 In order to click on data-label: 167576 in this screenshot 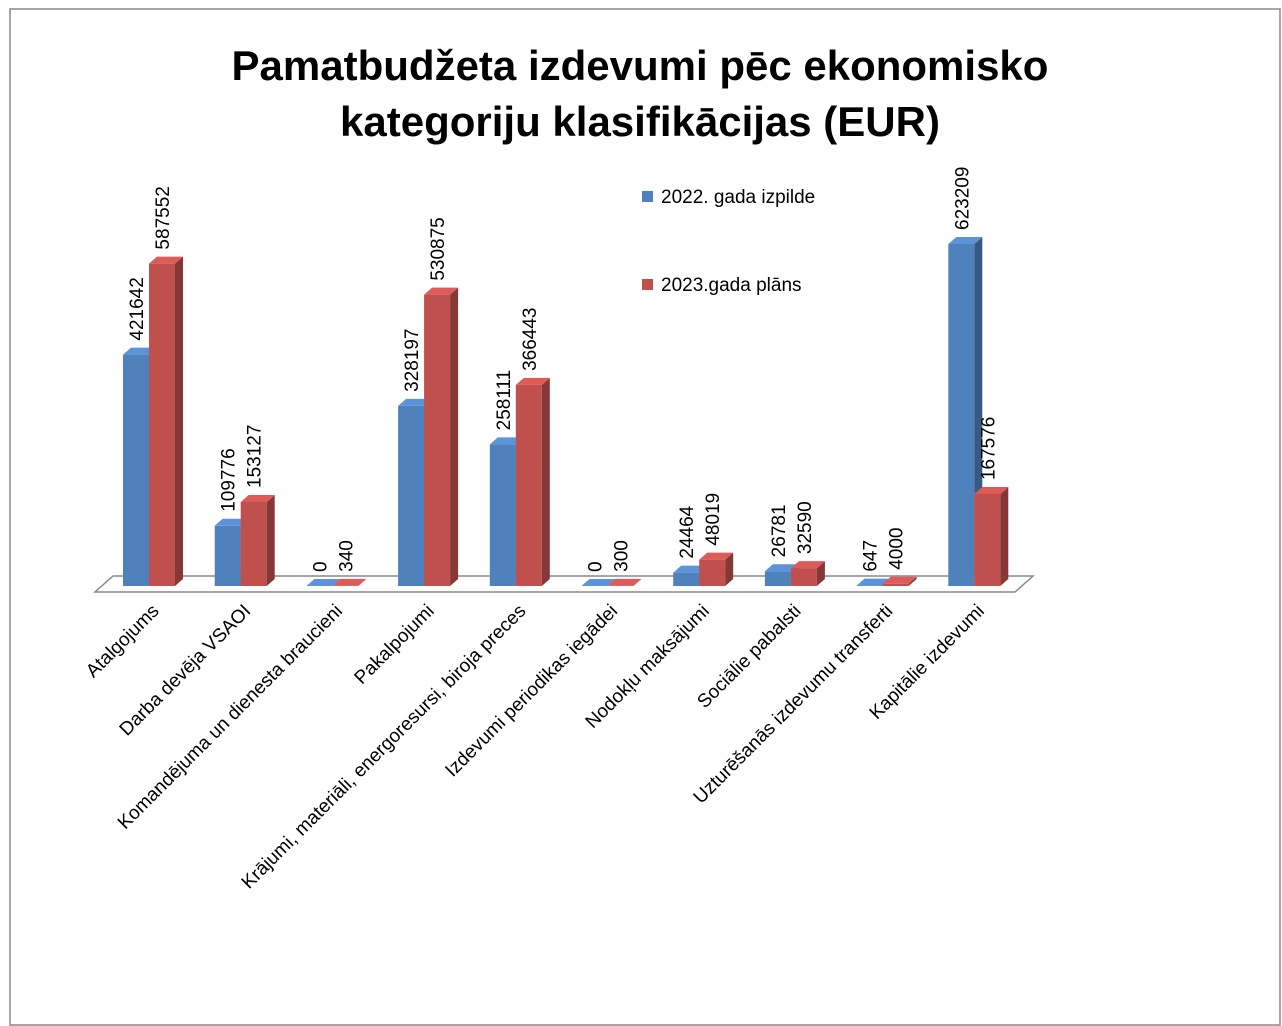, I will do `click(988, 448)`.